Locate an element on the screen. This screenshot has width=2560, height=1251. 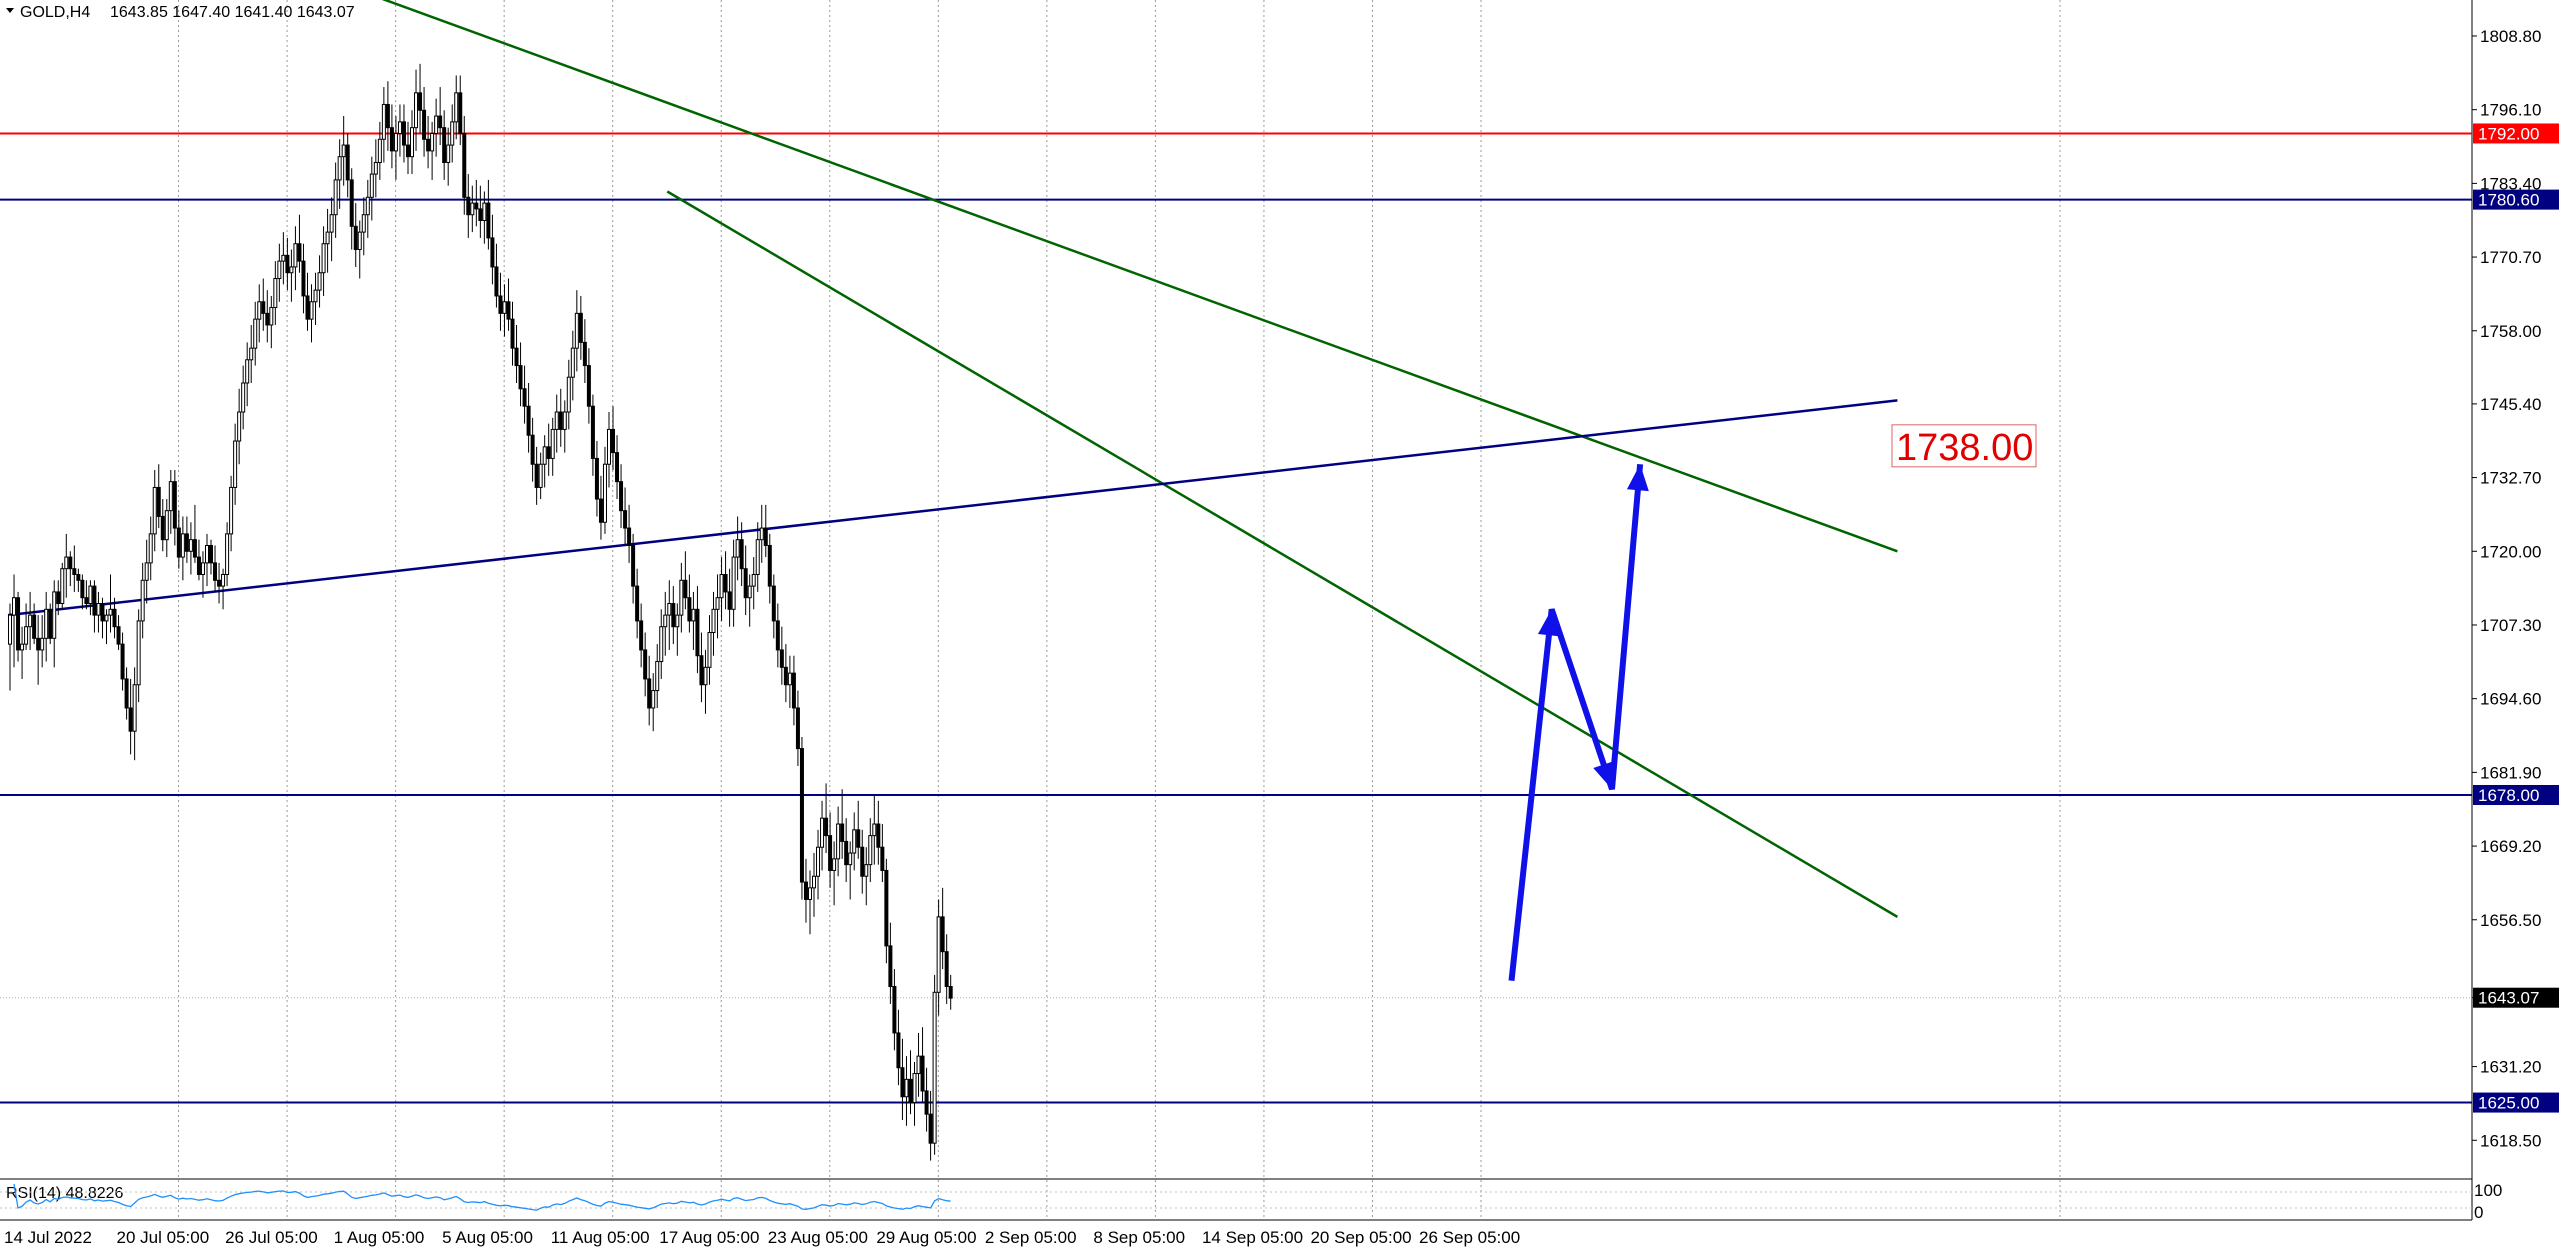
annotations: 1738.00 is located at coordinates (1964, 446).